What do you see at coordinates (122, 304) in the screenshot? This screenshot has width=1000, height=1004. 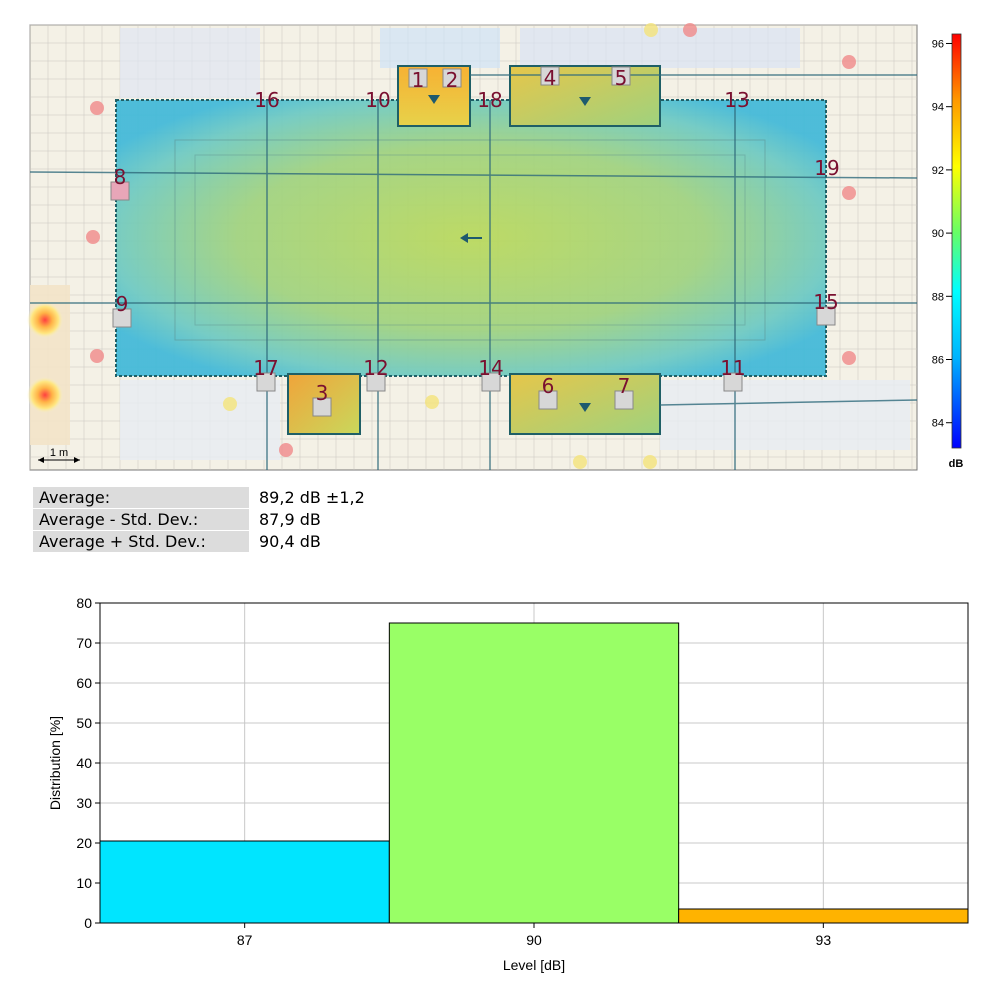 I see `measurement-point-9: 9` at bounding box center [122, 304].